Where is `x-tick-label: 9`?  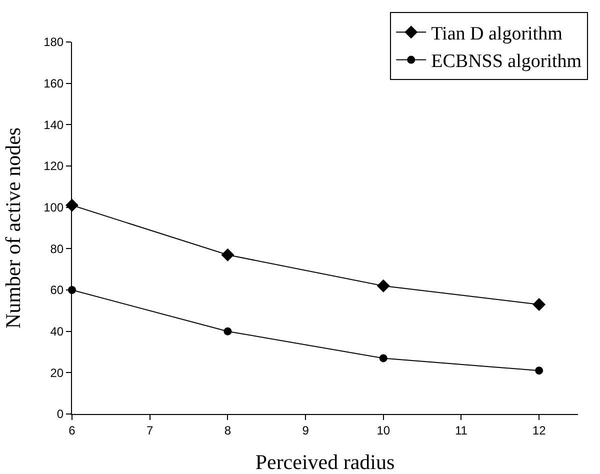 x-tick-label: 9 is located at coordinates (306, 430).